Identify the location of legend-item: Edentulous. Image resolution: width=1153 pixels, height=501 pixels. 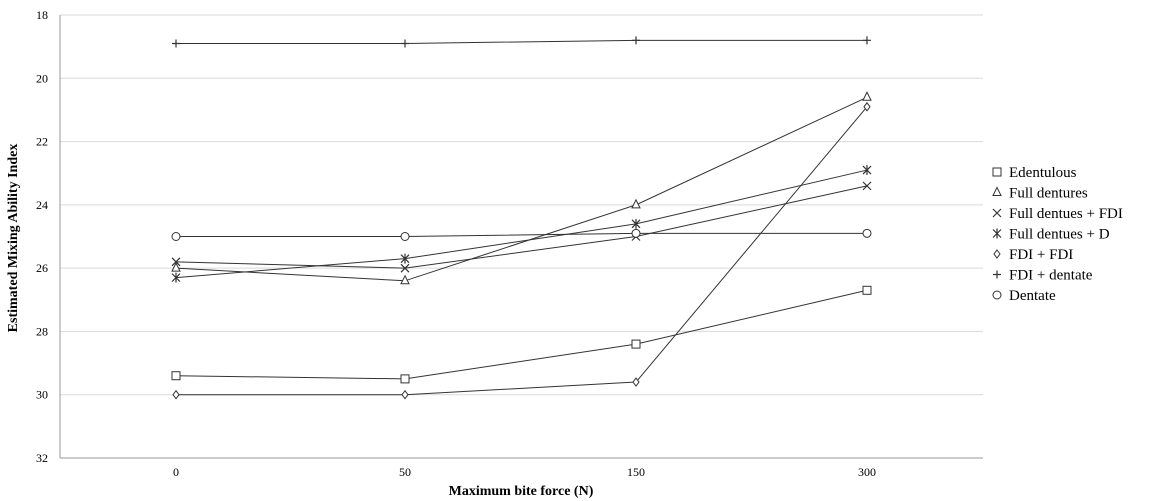
(1034, 173).